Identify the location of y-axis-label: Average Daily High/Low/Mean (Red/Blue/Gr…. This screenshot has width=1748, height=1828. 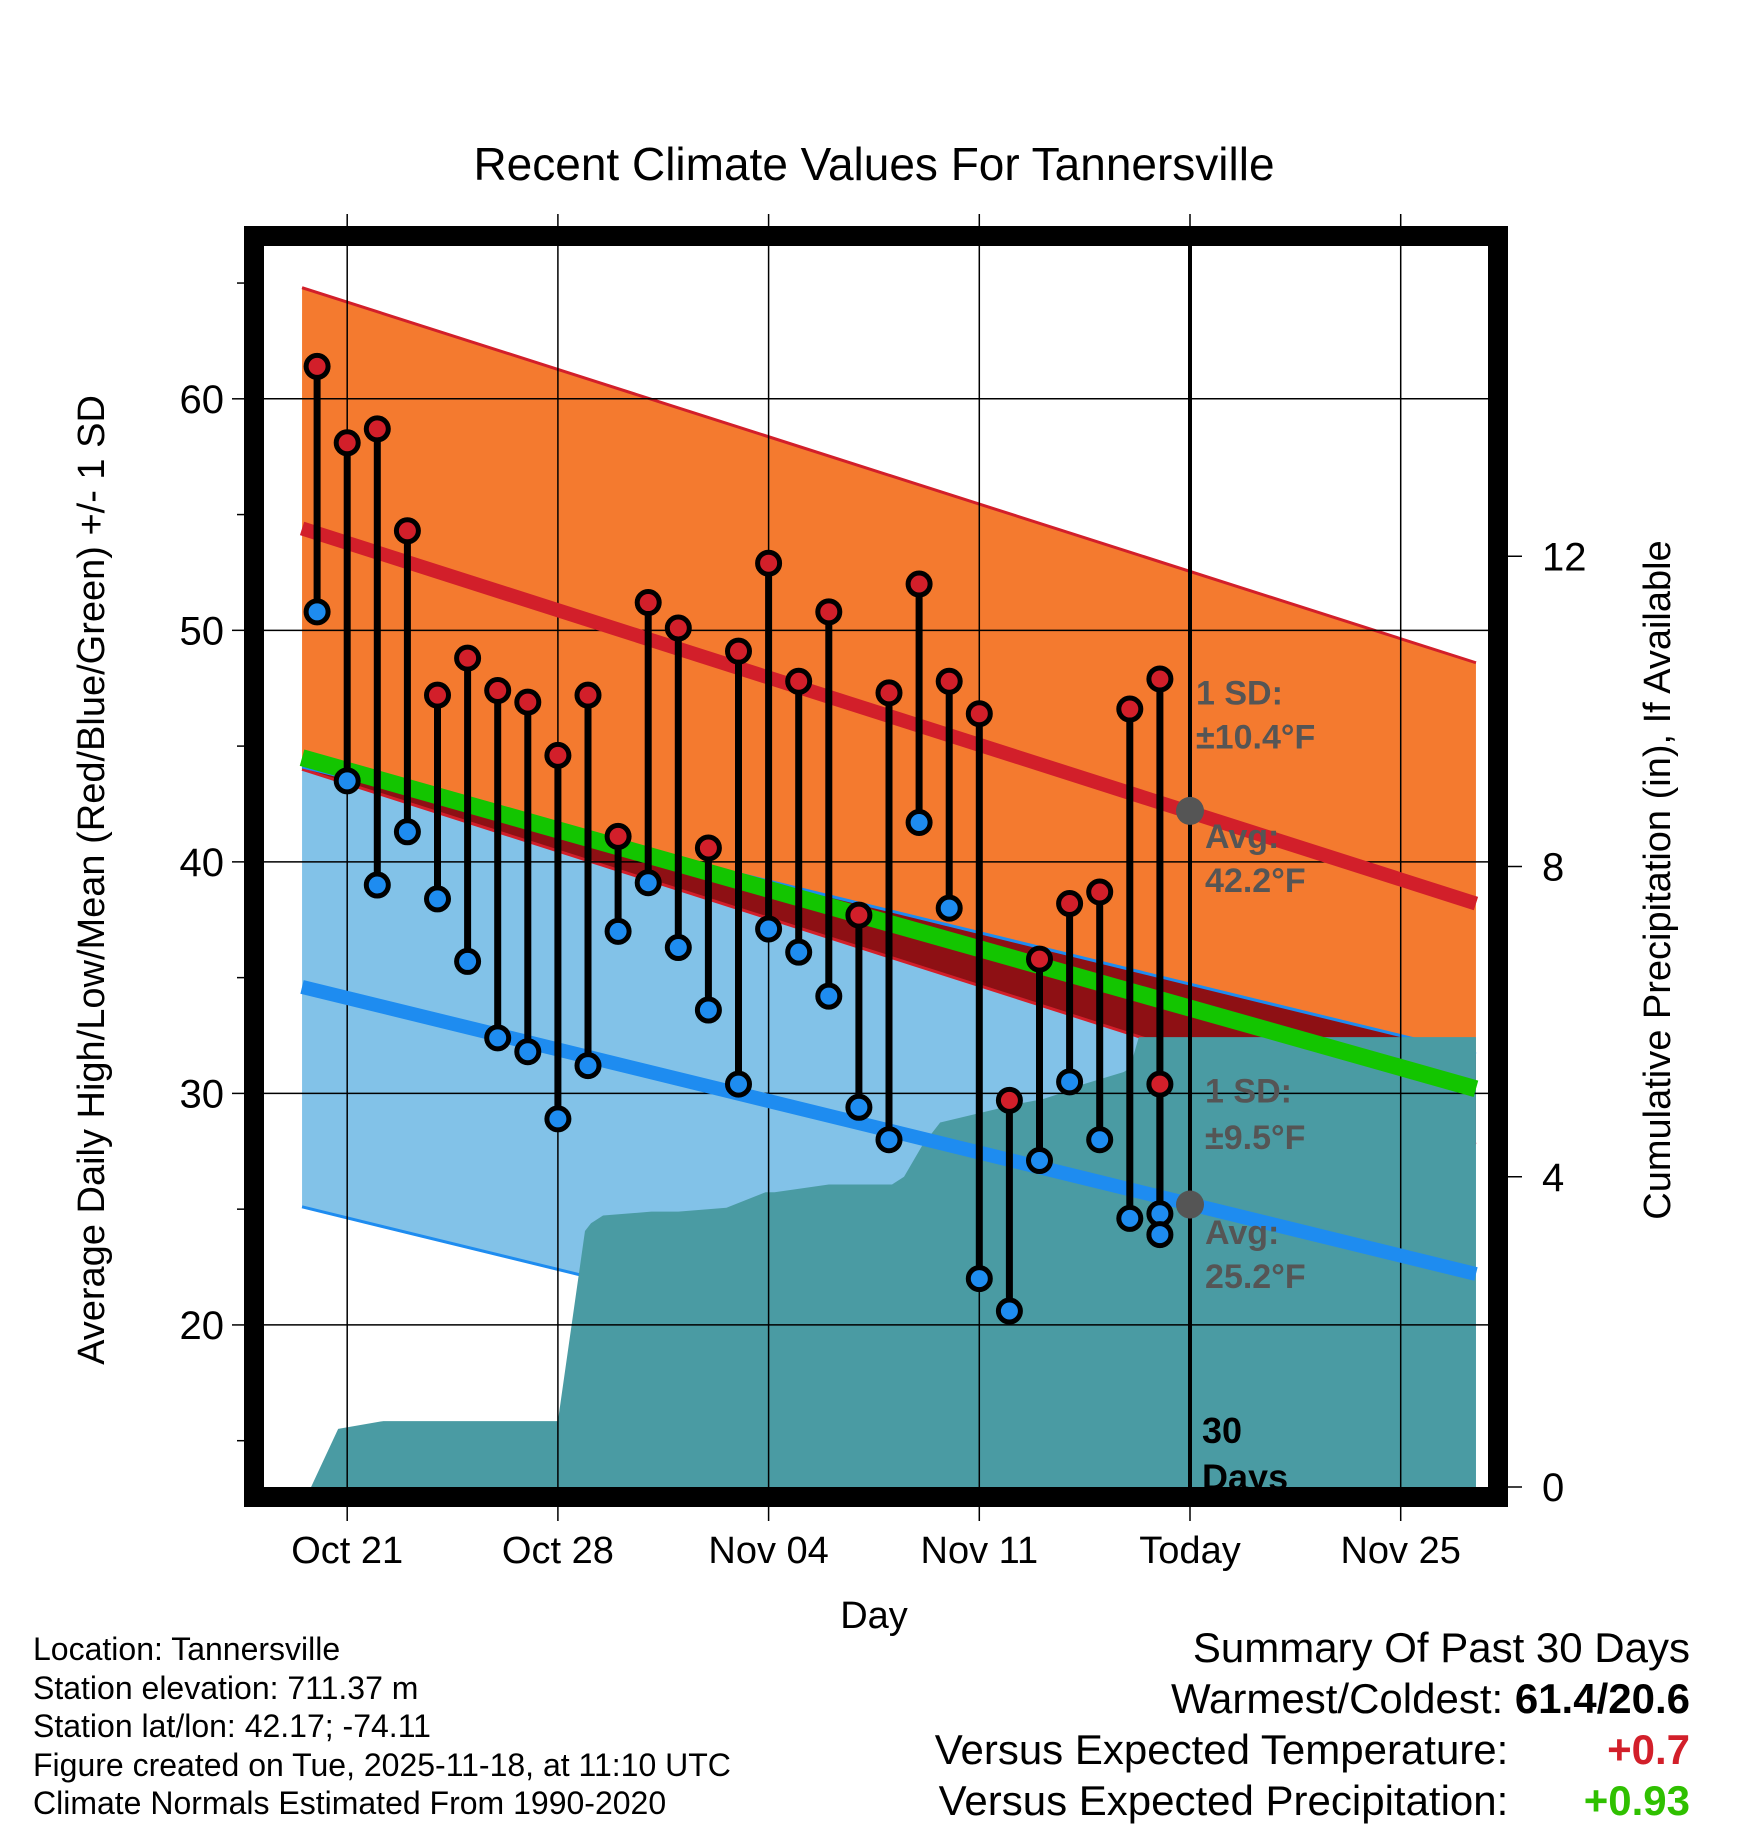
(92, 880).